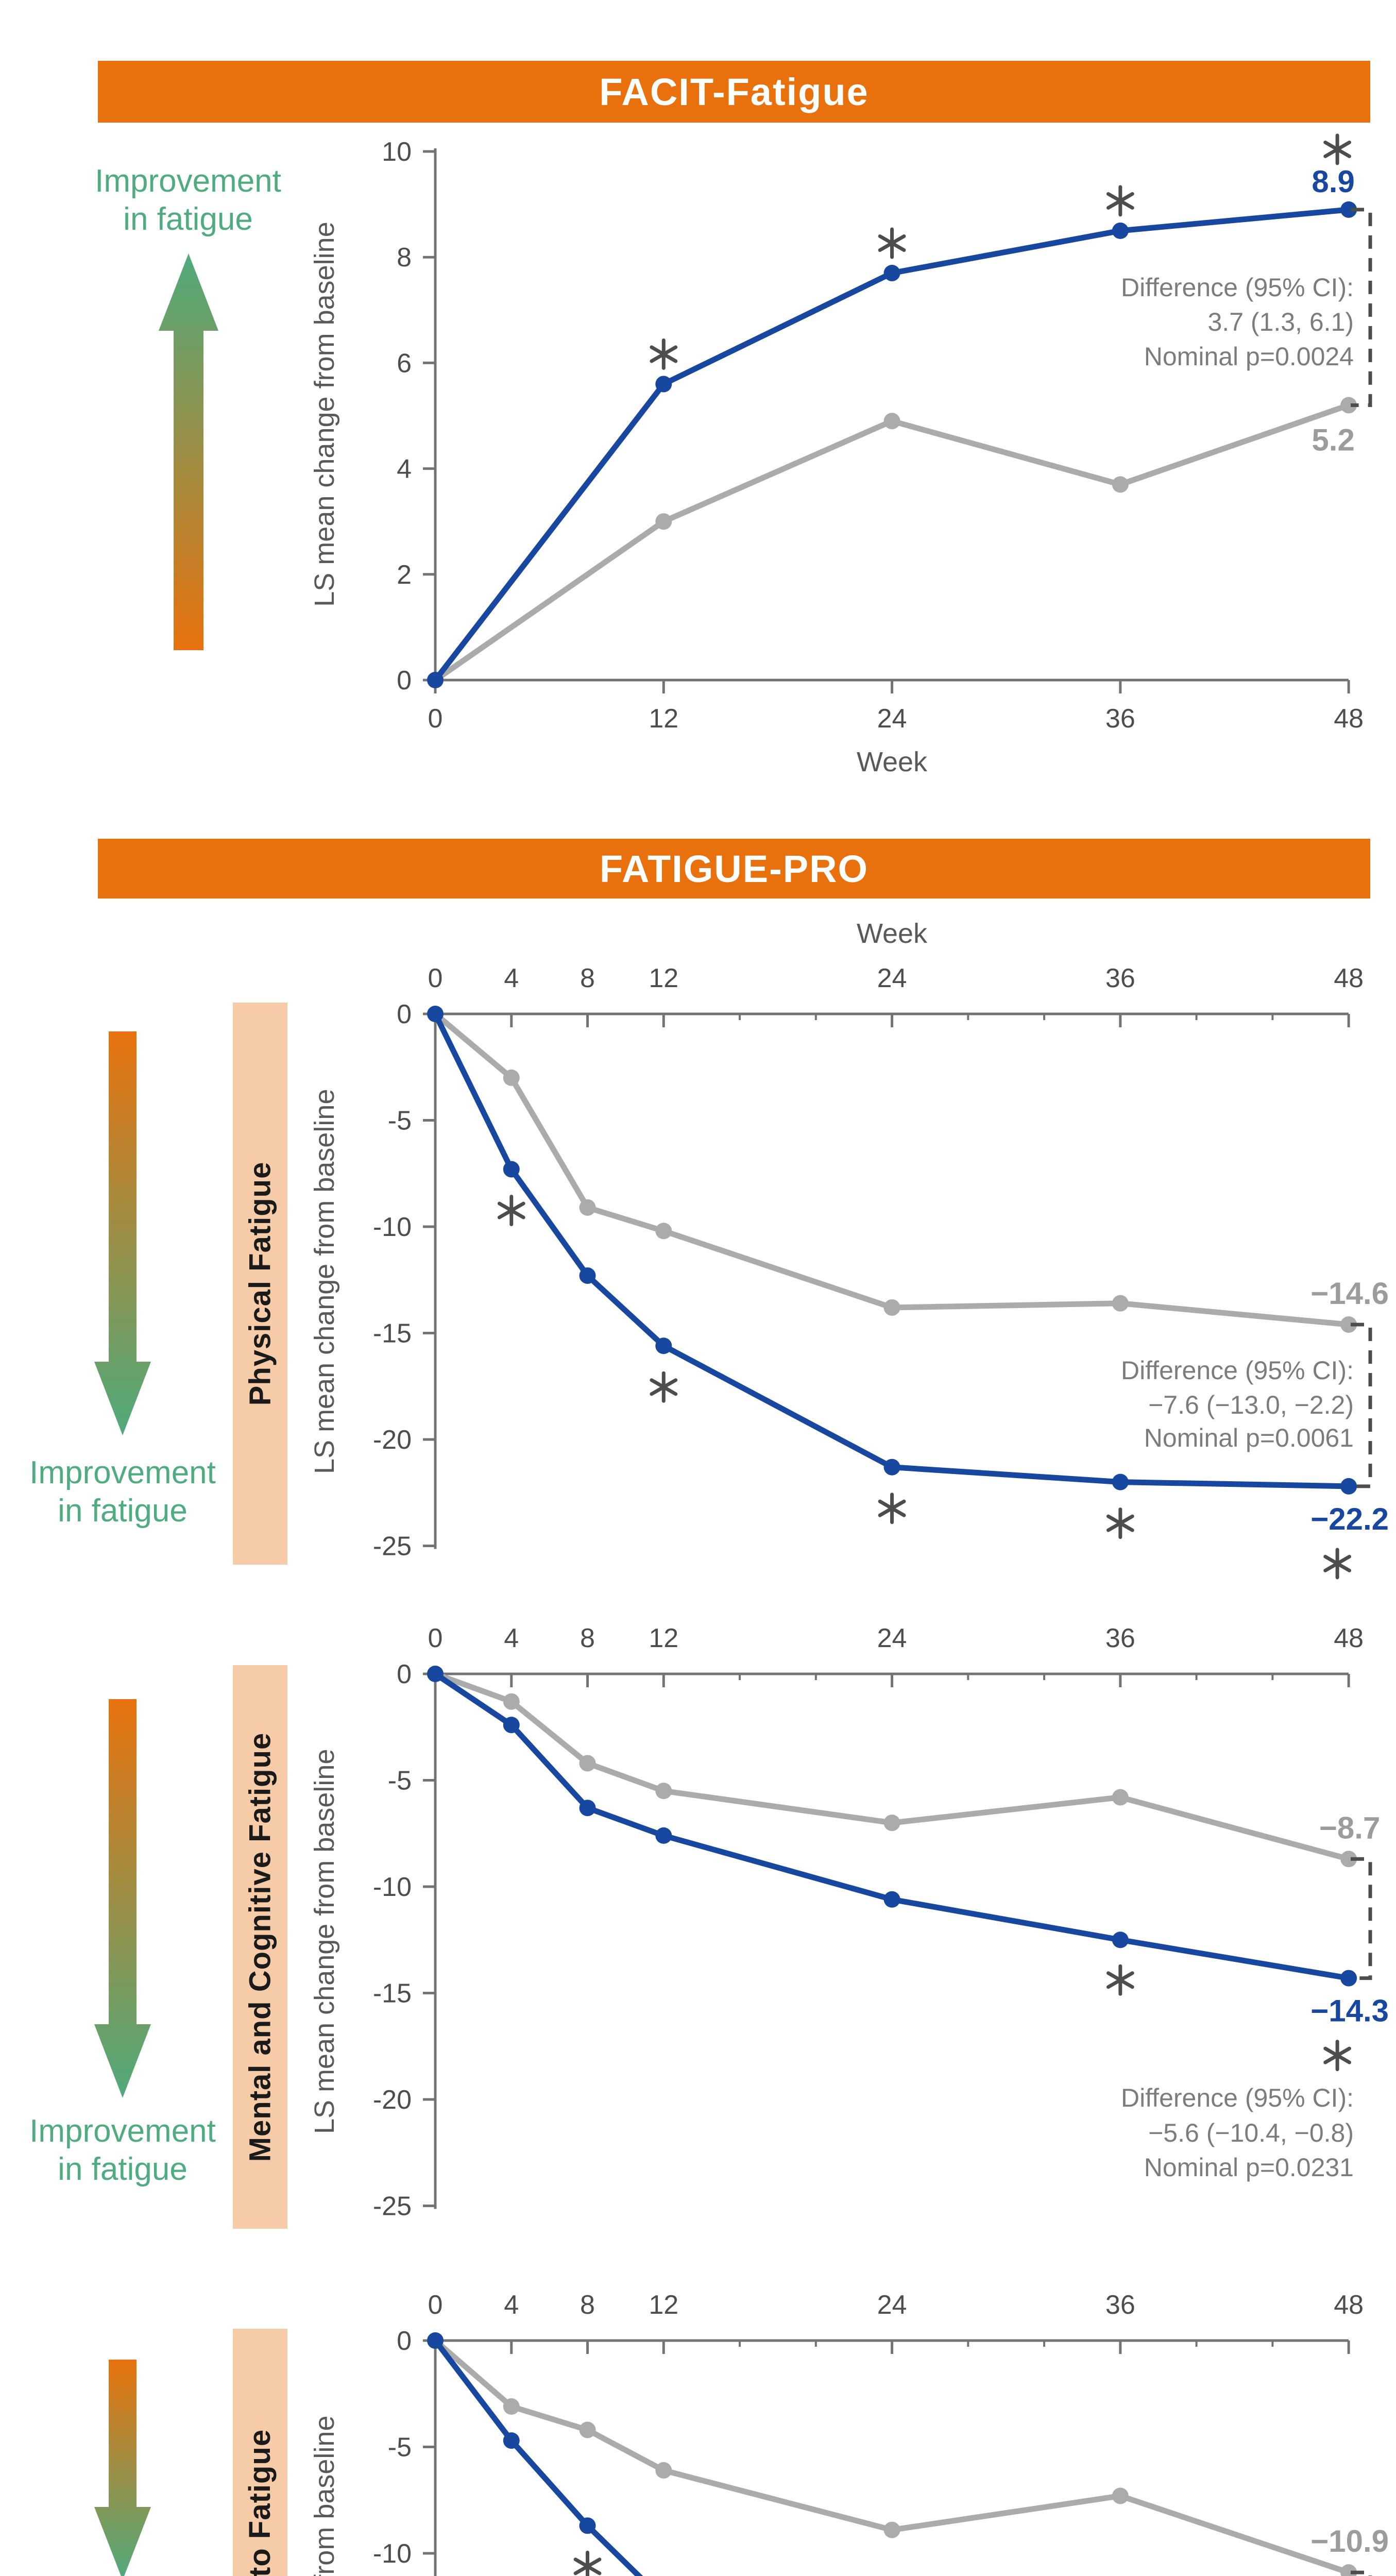 The height and width of the screenshot is (2576, 1396). Describe the element at coordinates (123, 2169) in the screenshot. I see `improvement-note-line2: in fatigue` at that location.